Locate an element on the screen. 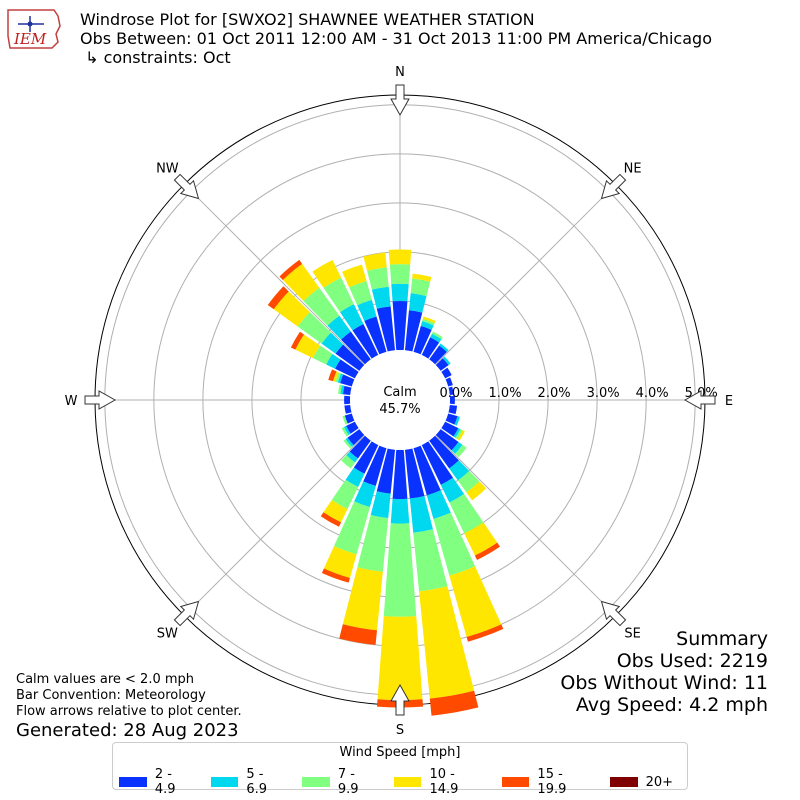 This screenshot has height=800, width=800. title-line-3: ↳ constraints: Oct is located at coordinates (155, 57).